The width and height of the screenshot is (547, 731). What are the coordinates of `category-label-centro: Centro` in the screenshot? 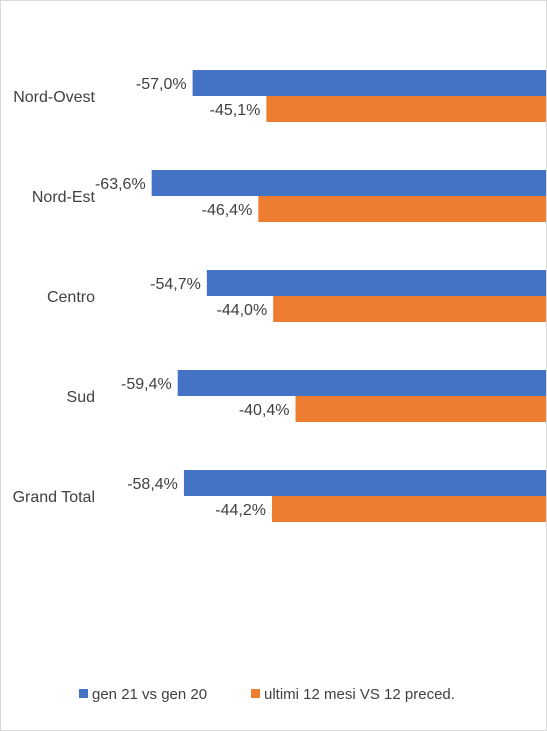 It's located at (71, 297).